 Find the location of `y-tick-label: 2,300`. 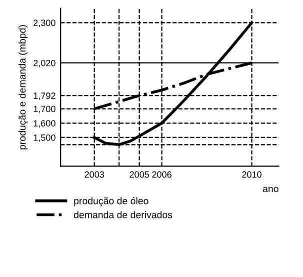

y-tick-label: 2,300 is located at coordinates (45, 24).